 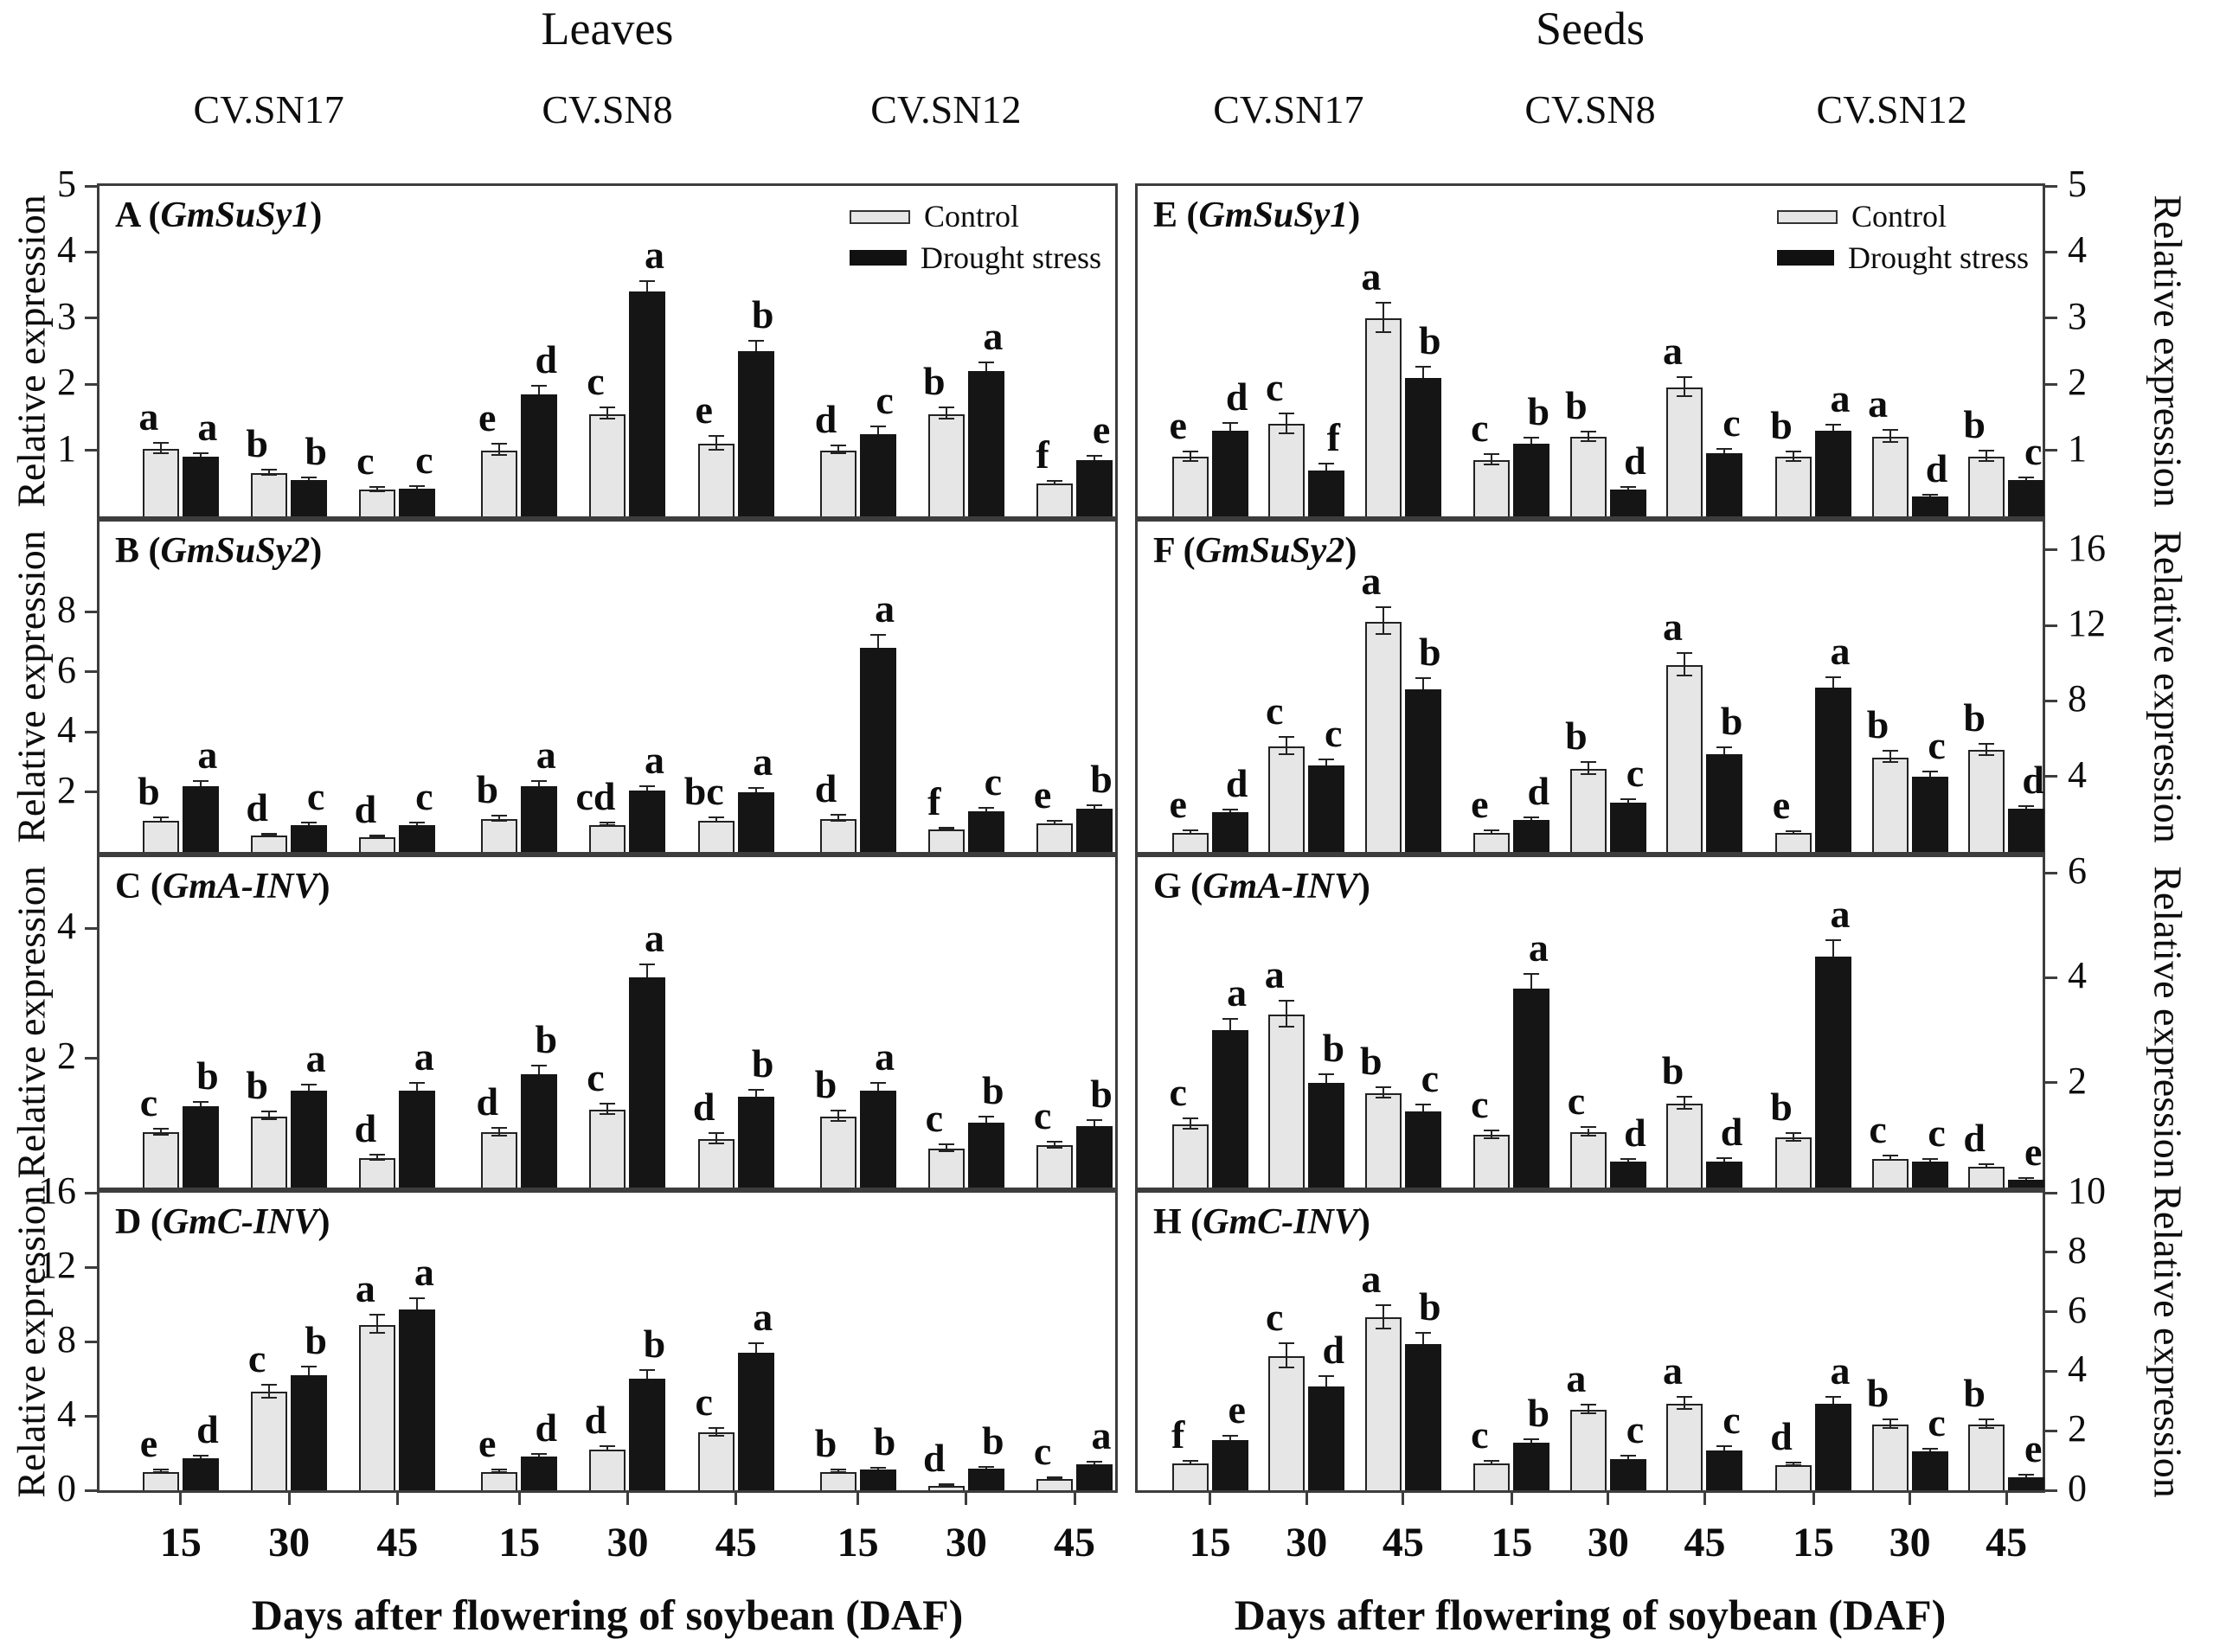 I want to click on panel-label: C (GmA-INV), so click(x=222, y=886).